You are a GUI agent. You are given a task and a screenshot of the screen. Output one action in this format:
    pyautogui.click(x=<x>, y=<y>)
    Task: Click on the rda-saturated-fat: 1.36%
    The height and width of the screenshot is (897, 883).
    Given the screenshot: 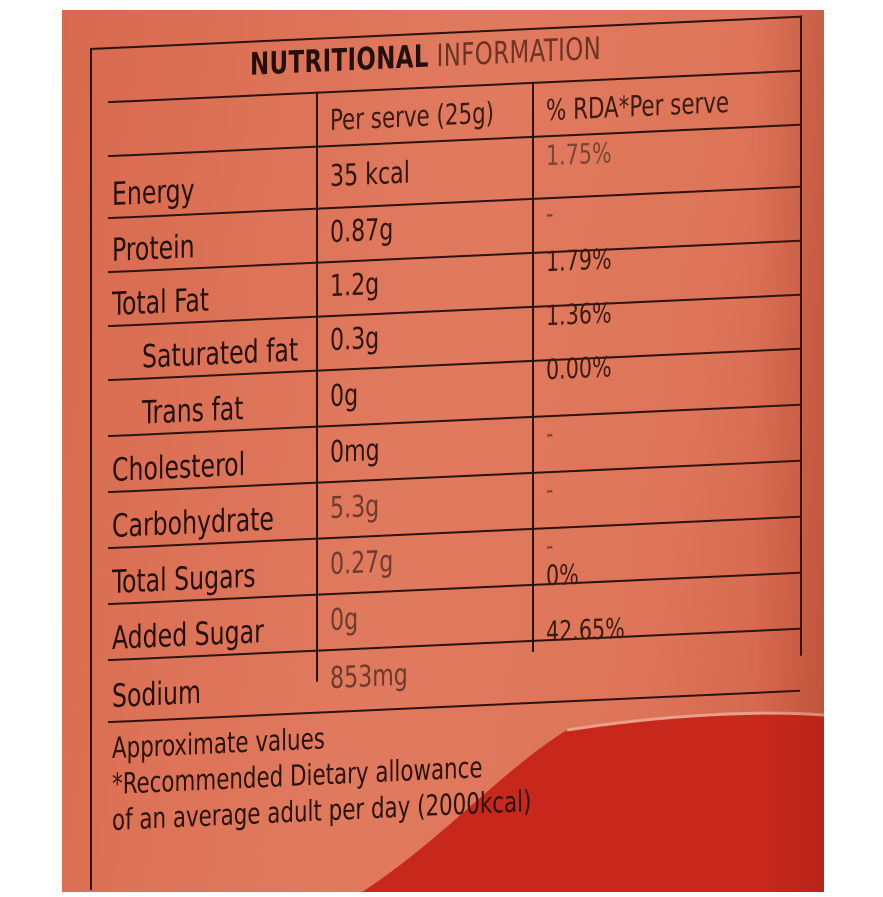 What is the action you would take?
    pyautogui.click(x=579, y=314)
    